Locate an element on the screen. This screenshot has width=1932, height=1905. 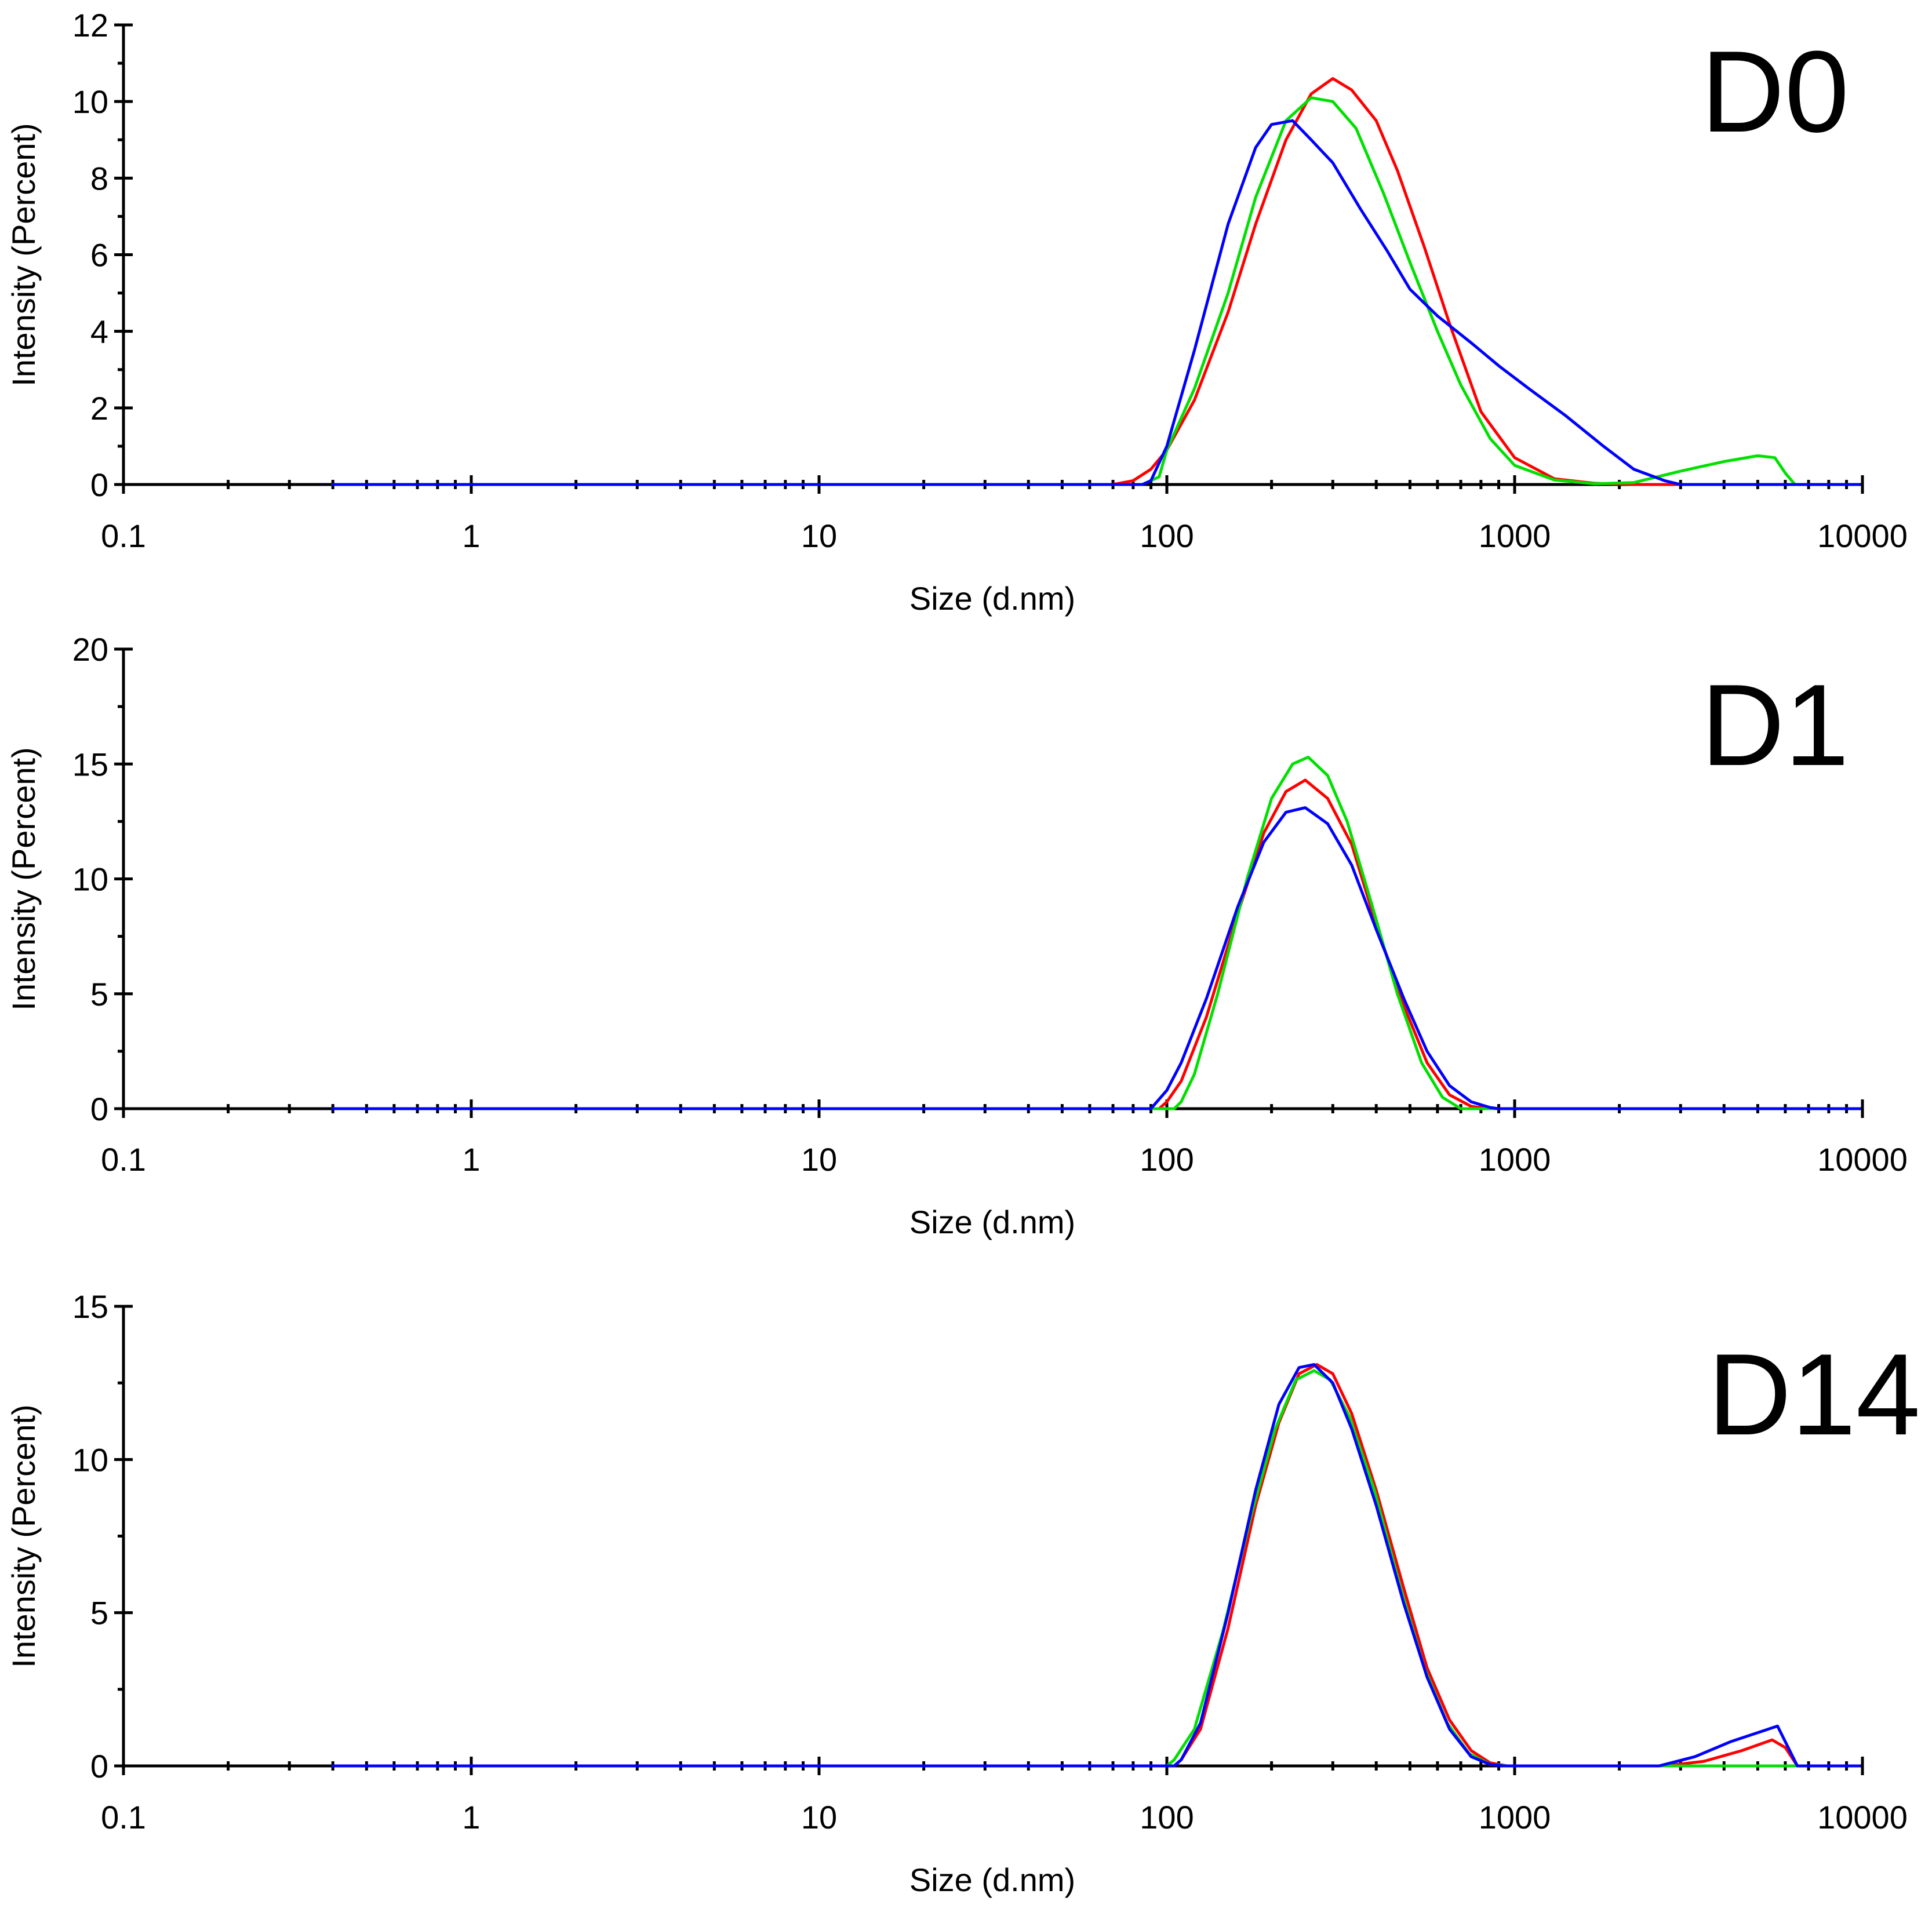
y-tick-label: 6 is located at coordinates (99, 256).